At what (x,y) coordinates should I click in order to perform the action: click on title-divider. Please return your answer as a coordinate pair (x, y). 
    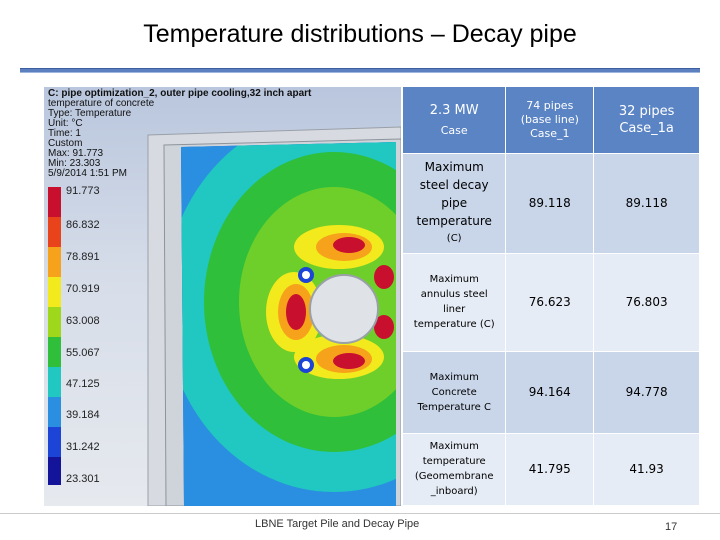
    Looking at the image, I should click on (360, 70).